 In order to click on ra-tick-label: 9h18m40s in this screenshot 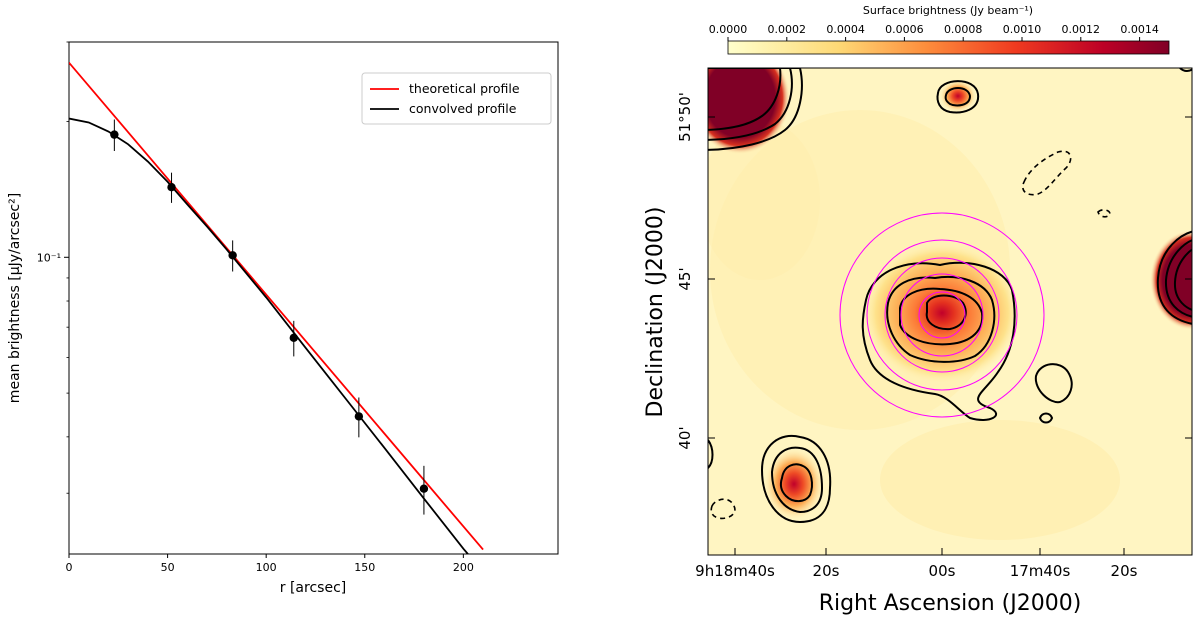, I will do `click(735, 571)`.